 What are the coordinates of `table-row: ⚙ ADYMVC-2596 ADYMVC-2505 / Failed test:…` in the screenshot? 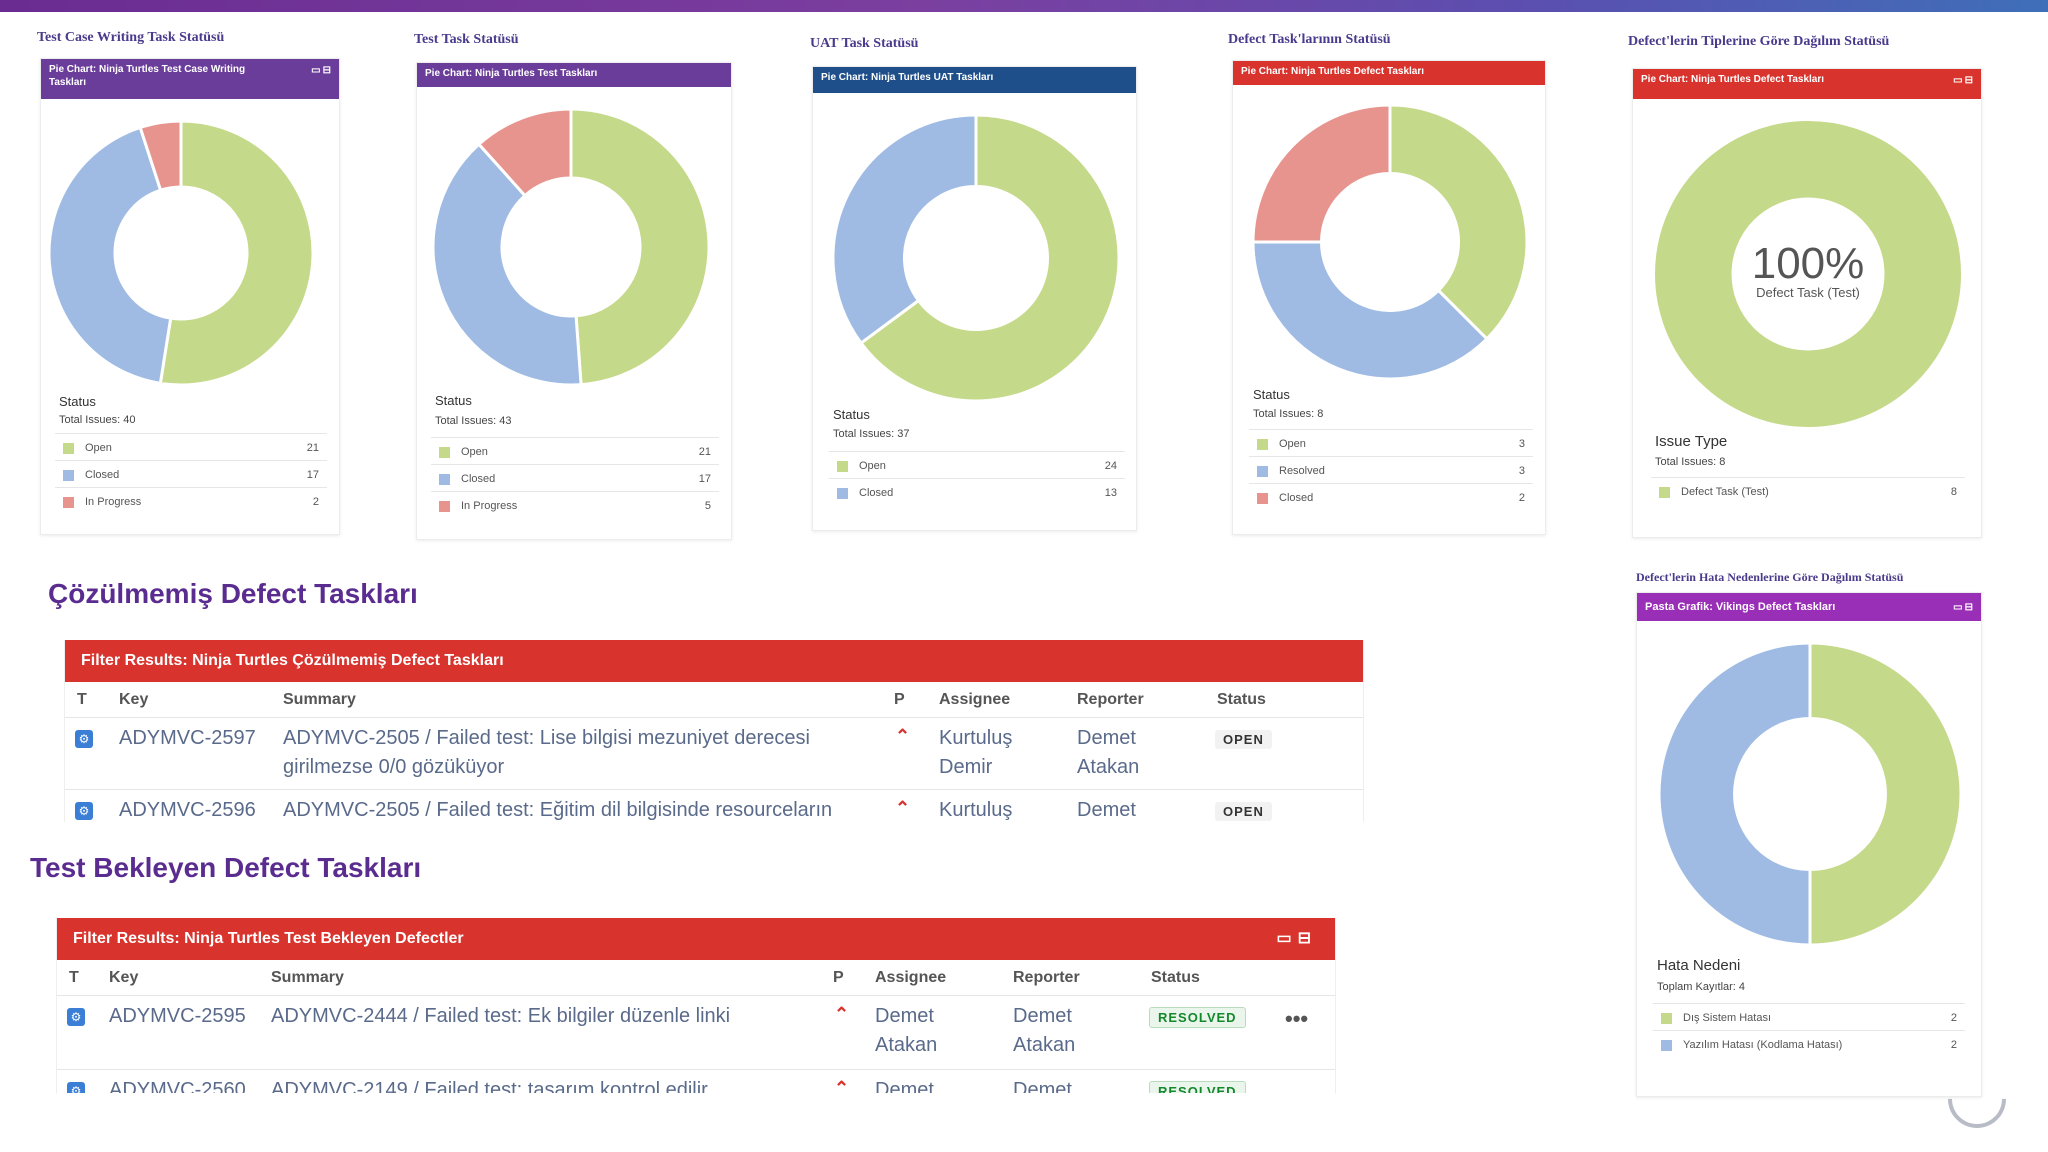 It's located at (714, 806).